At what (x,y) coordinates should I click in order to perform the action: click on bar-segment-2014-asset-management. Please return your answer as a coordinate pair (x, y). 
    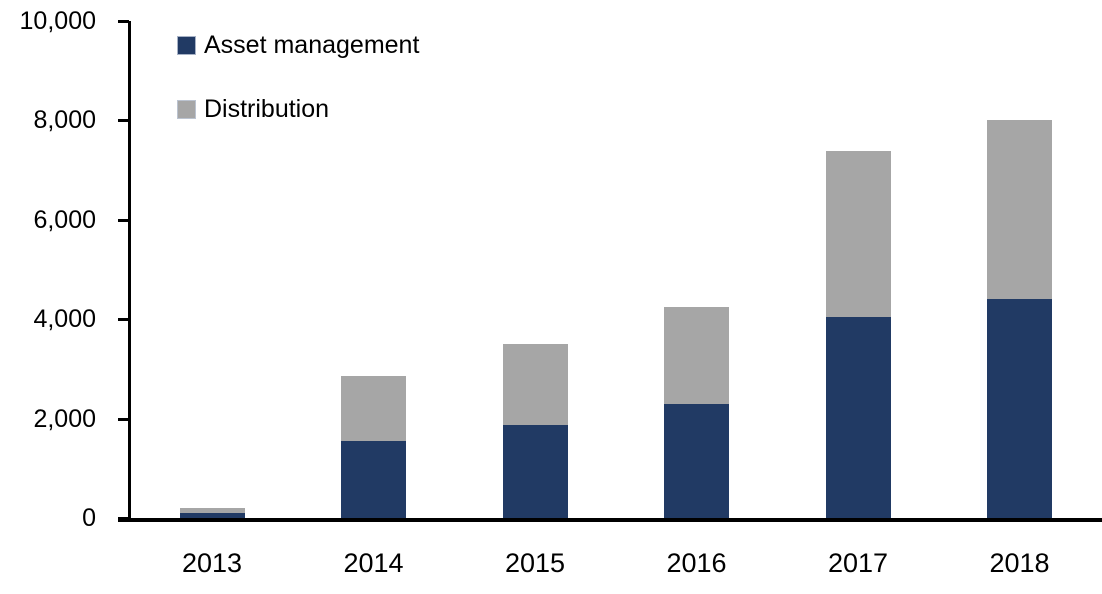
    Looking at the image, I should click on (373, 479).